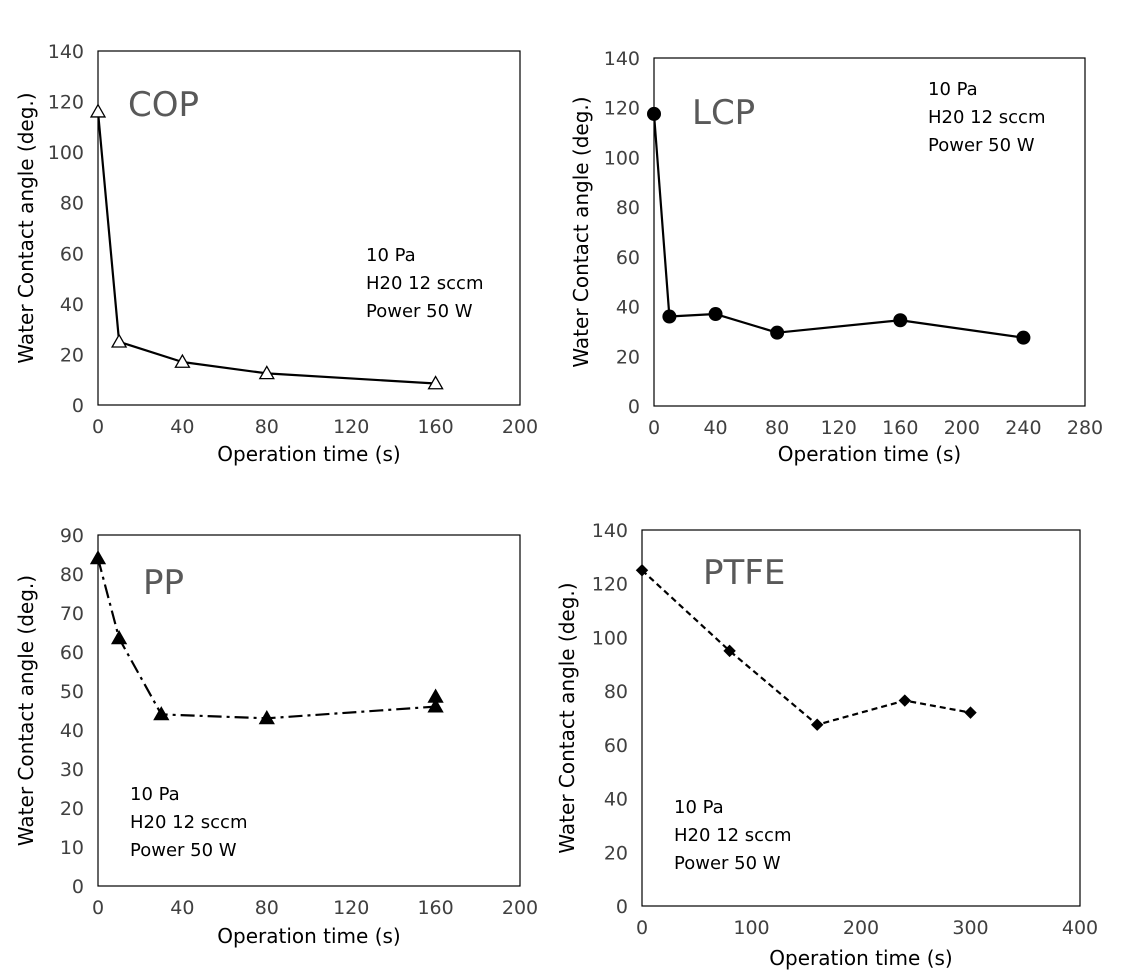 Image resolution: width=1138 pixels, height=976 pixels. I want to click on y-tick-label: 10, so click(72, 848).